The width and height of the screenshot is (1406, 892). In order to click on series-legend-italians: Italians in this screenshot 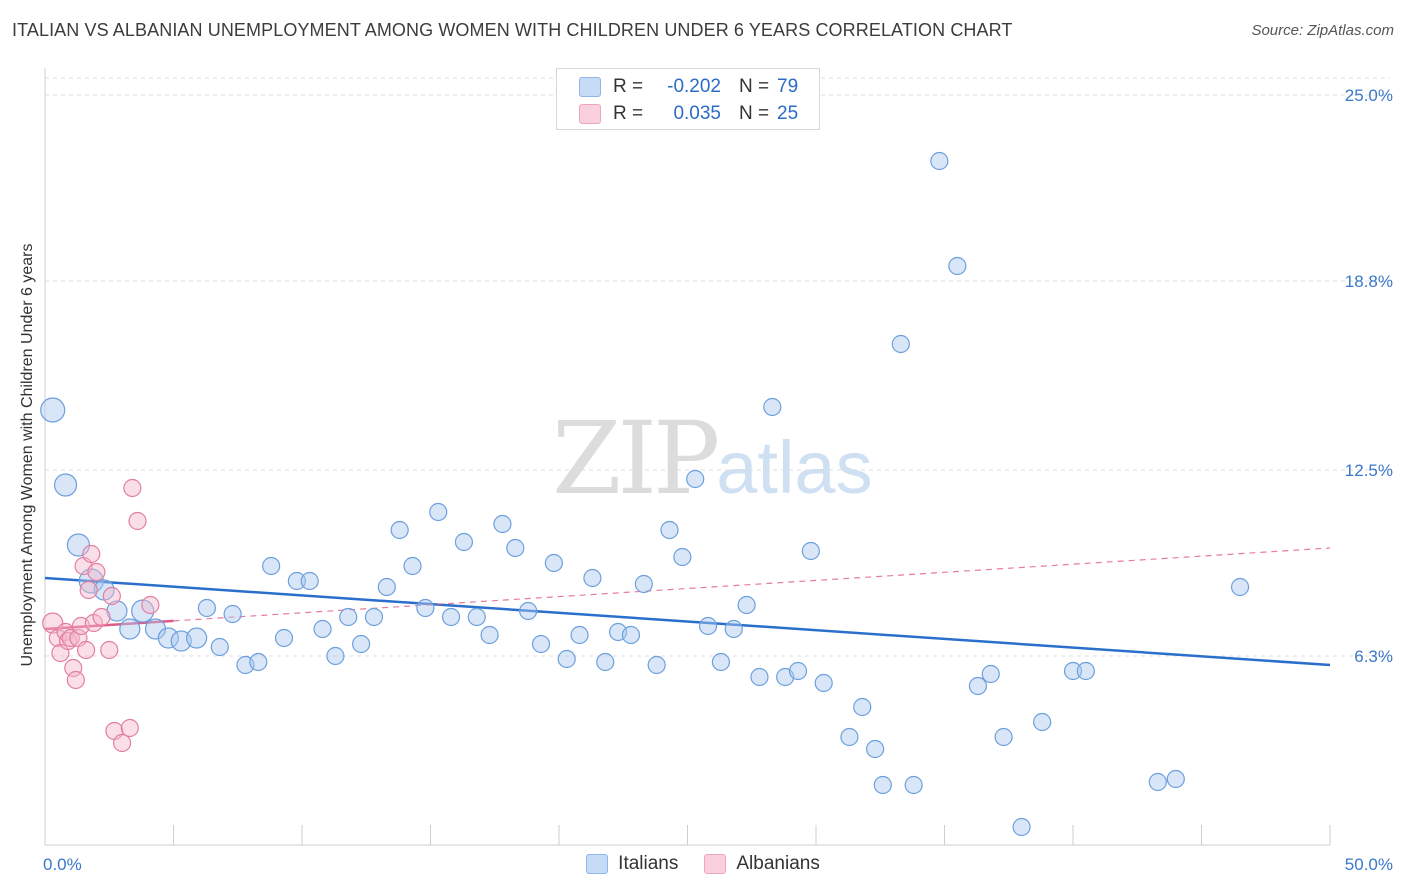, I will do `click(632, 864)`.